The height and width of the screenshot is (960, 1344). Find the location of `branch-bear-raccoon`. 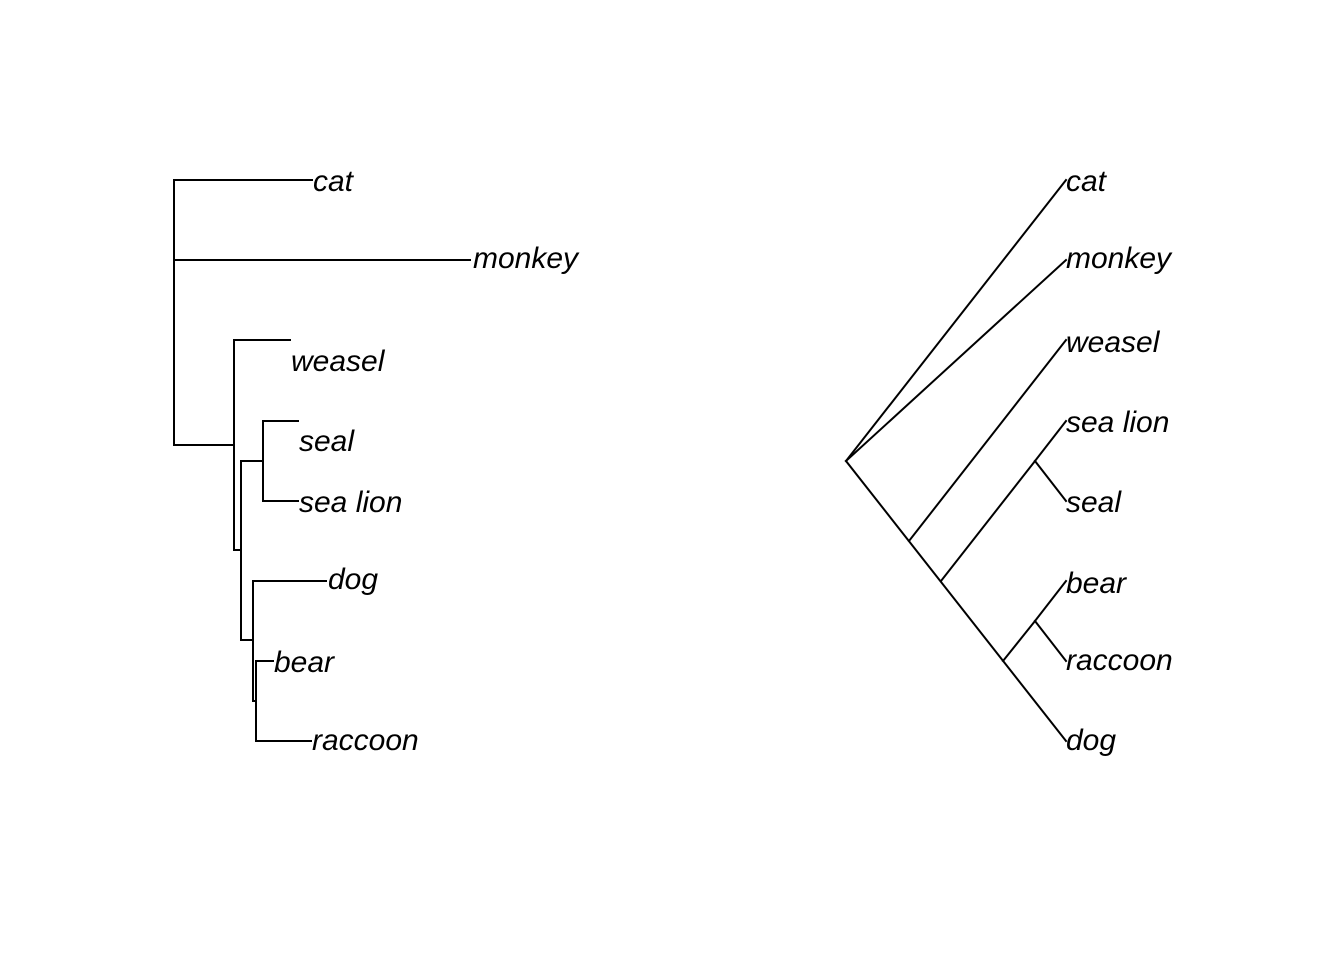

branch-bear-raccoon is located at coordinates (1019, 641).